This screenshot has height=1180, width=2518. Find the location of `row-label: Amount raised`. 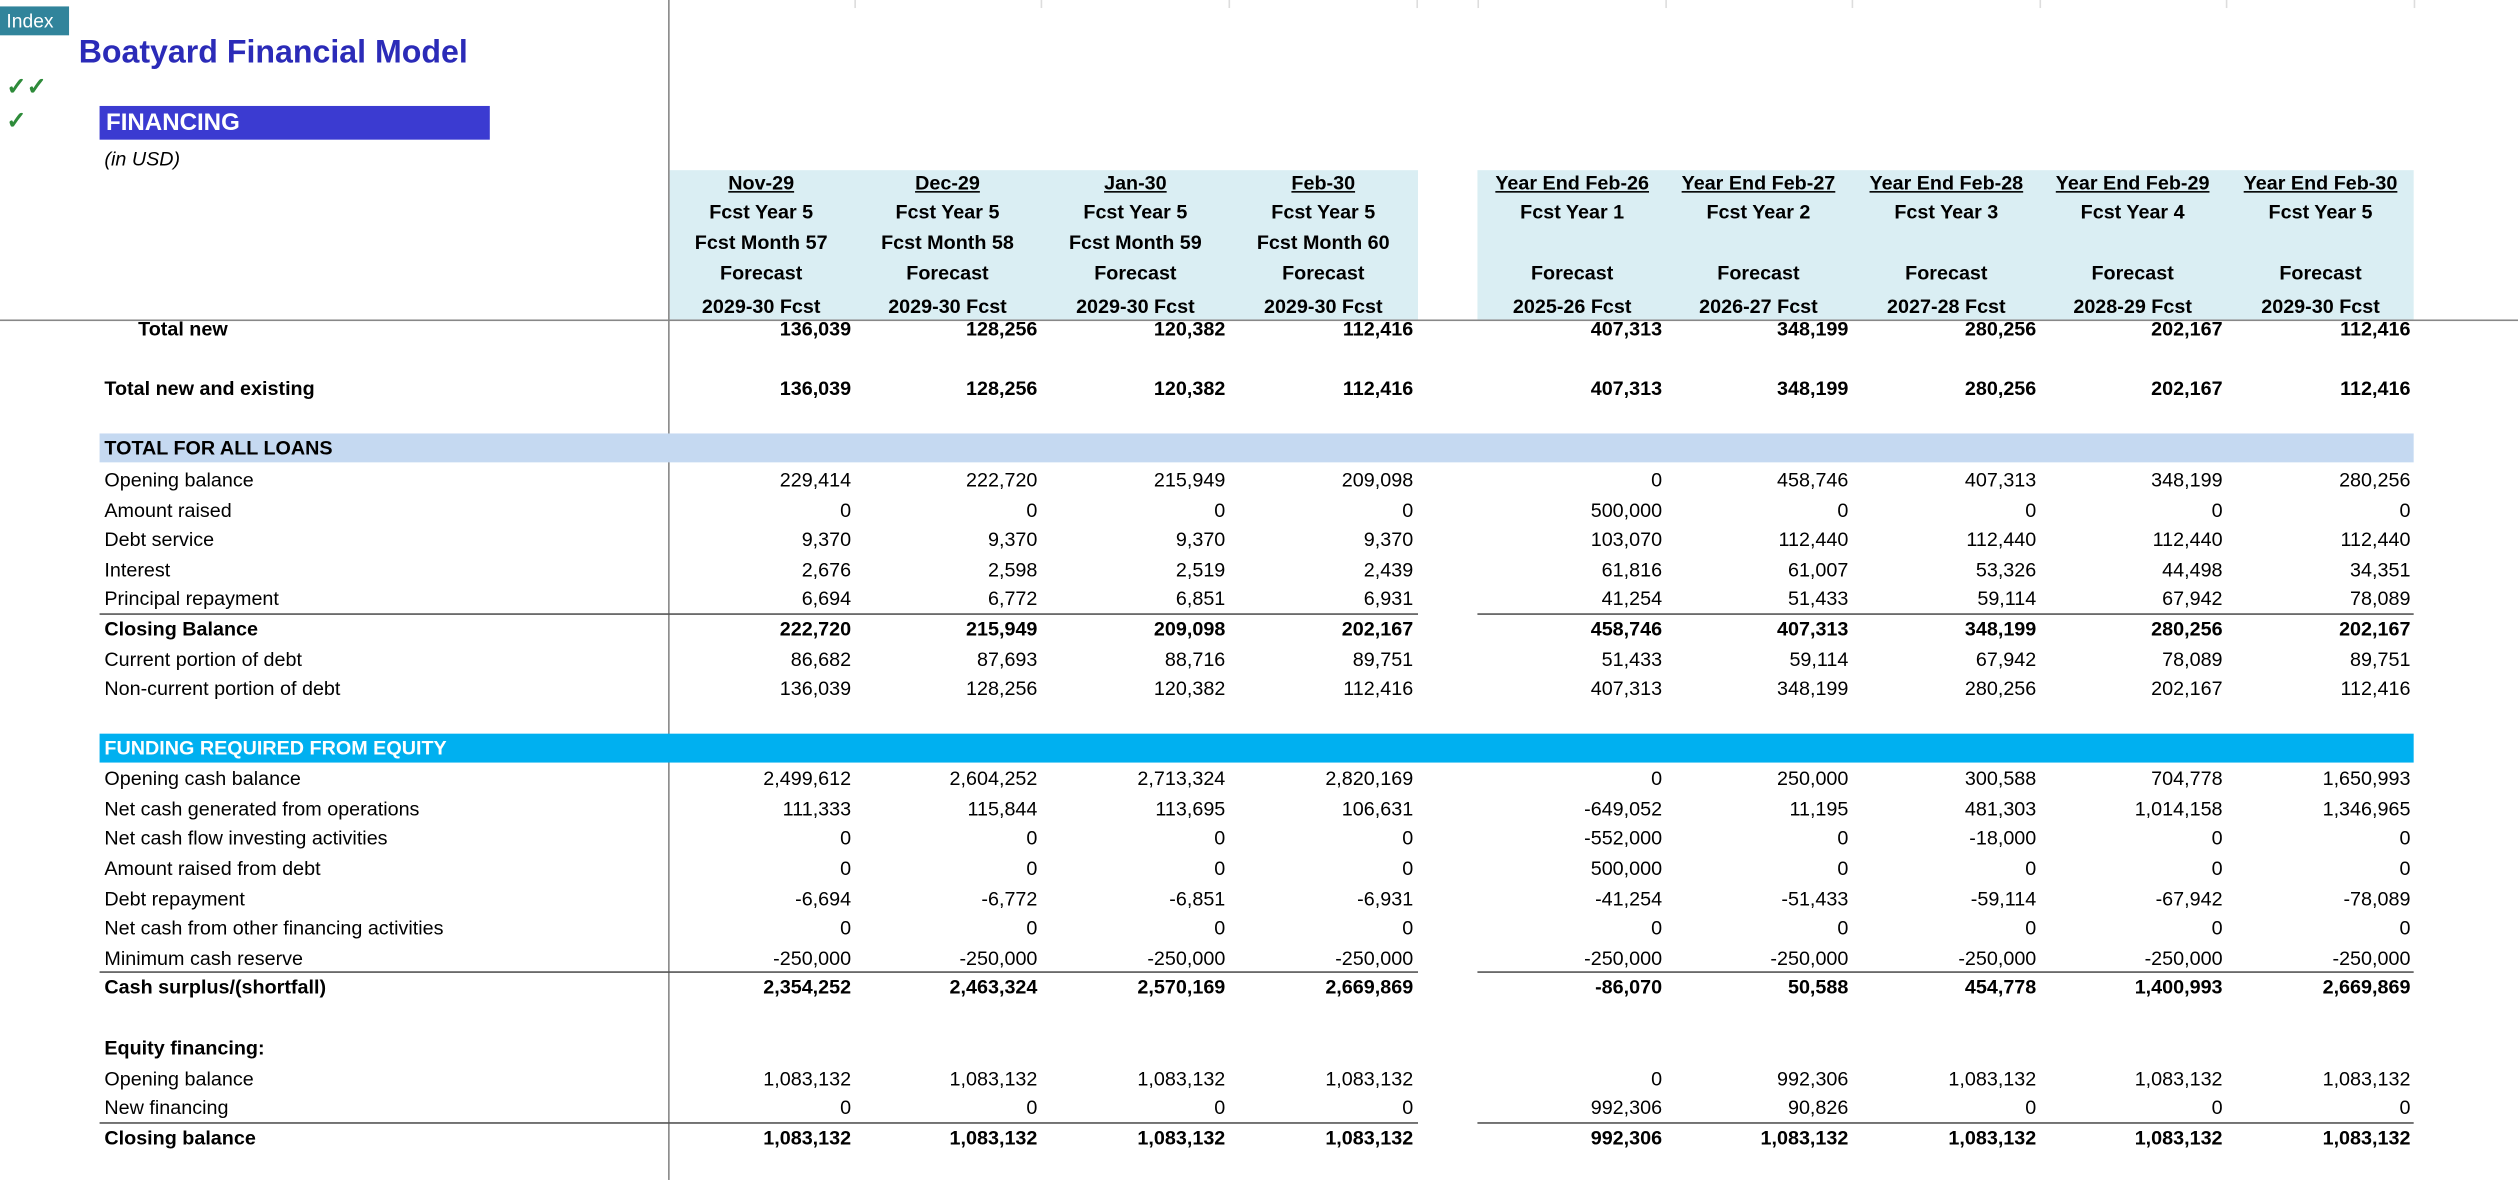

row-label: Amount raised is located at coordinates (168, 510).